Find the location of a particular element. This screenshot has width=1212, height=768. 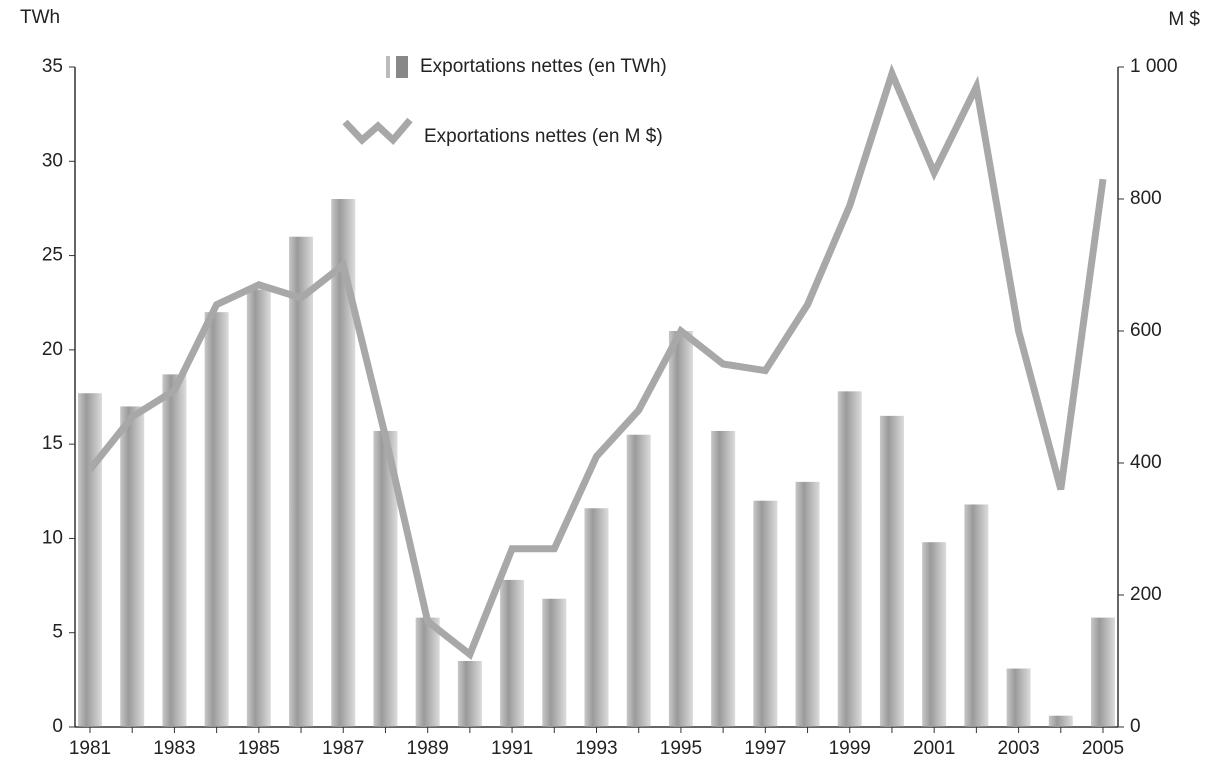

y2-tick-label: 600 is located at coordinates (1146, 330).